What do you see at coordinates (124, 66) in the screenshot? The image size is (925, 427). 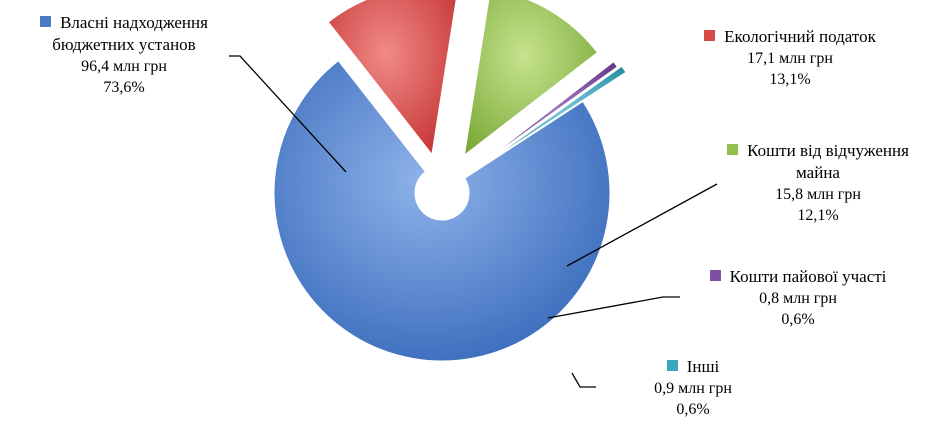 I see `slice-1-value: 96,4 млн грн` at bounding box center [124, 66].